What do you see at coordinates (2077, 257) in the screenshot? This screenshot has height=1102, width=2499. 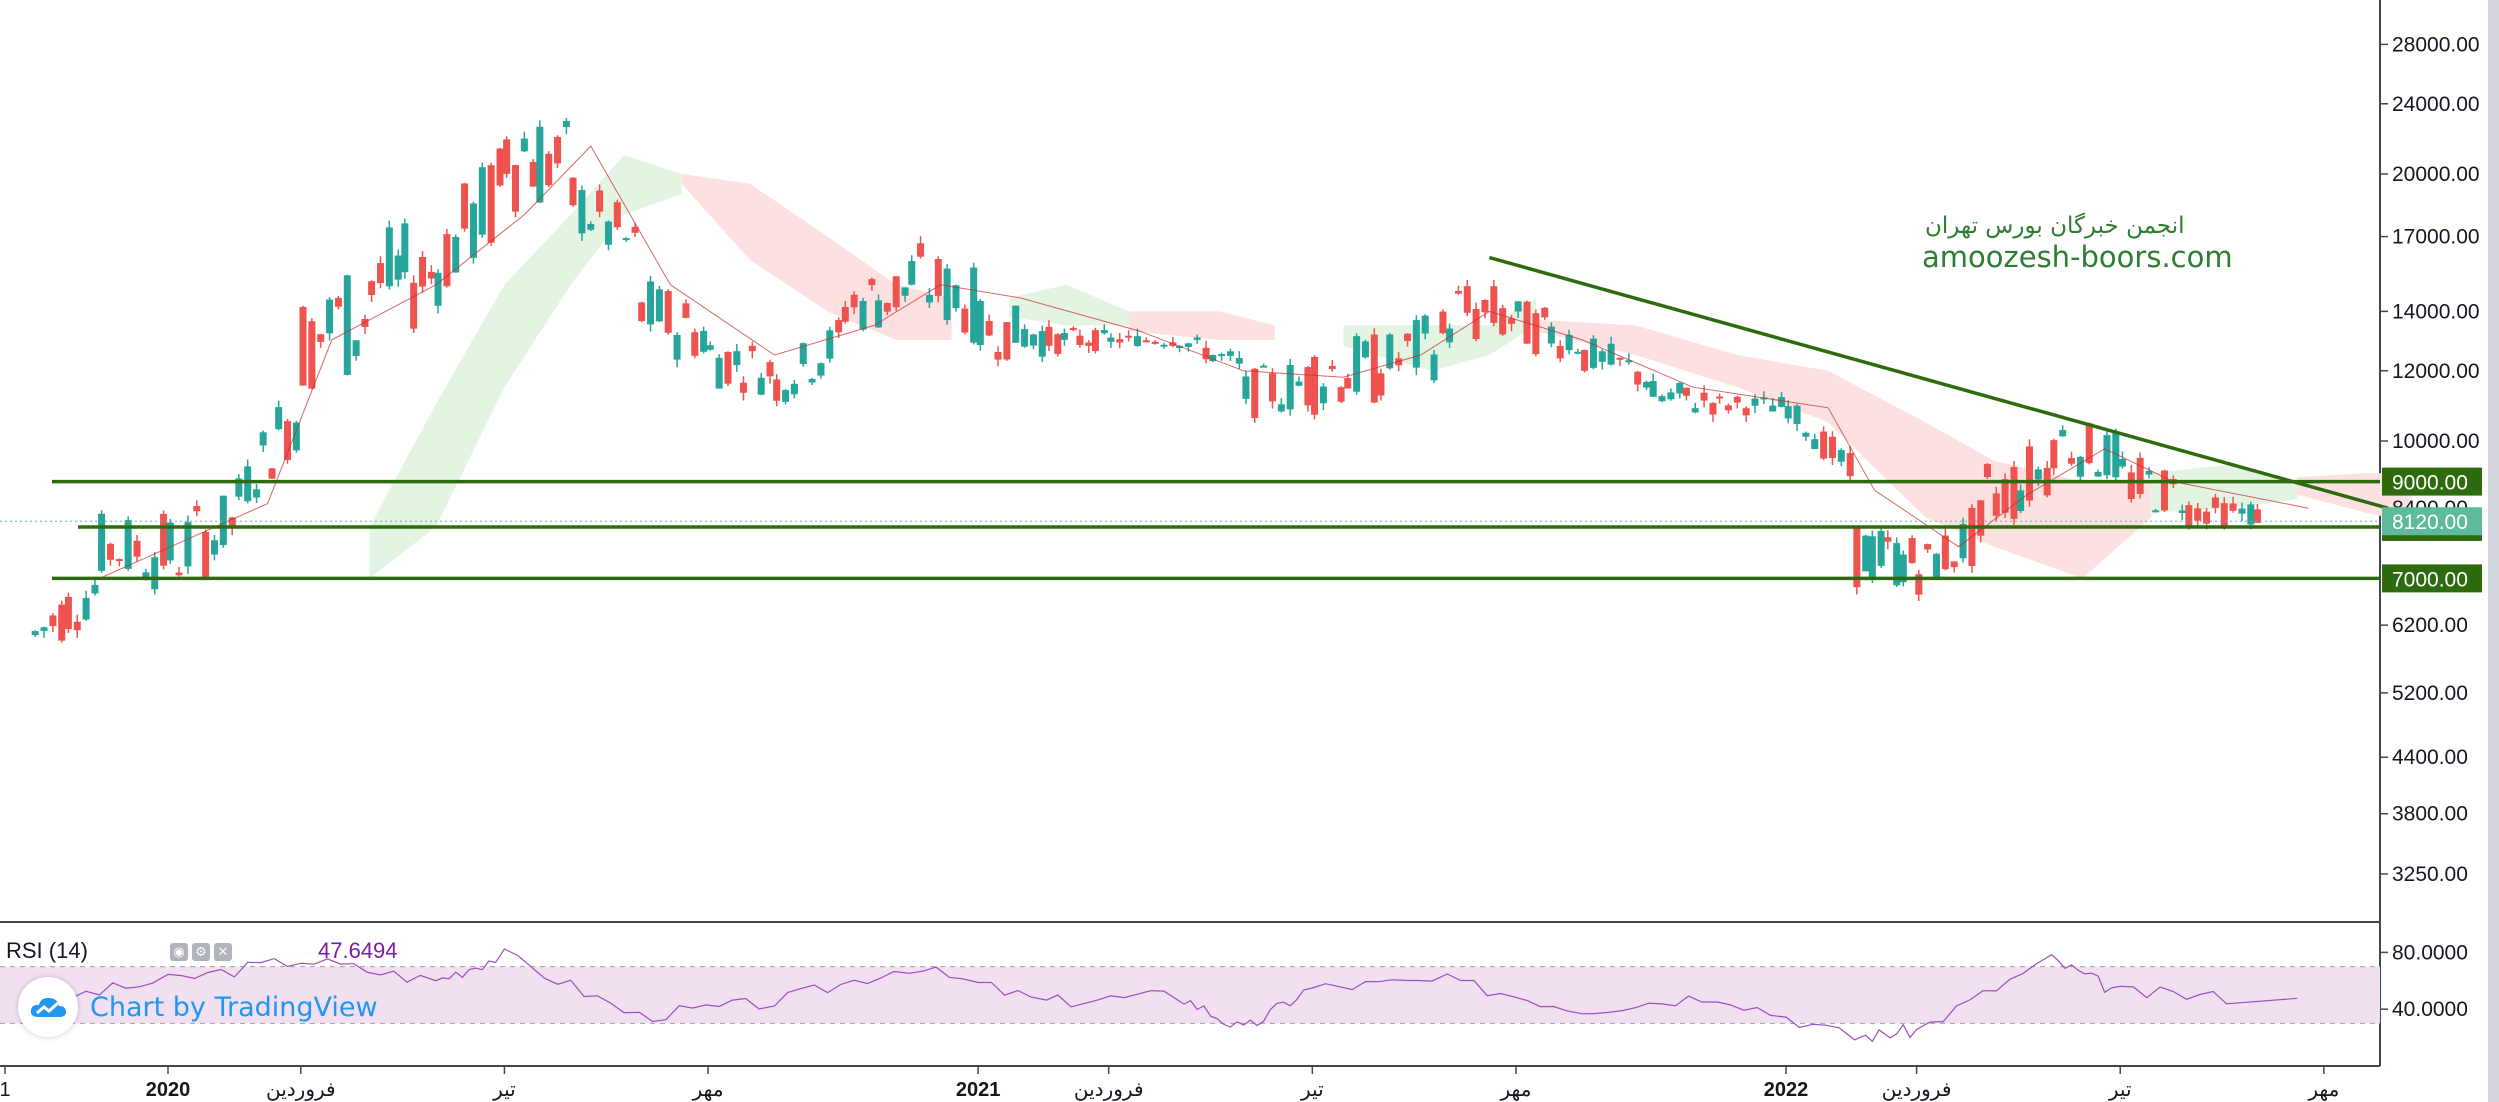 I see `watermark-url: amoozesh-boors.com` at bounding box center [2077, 257].